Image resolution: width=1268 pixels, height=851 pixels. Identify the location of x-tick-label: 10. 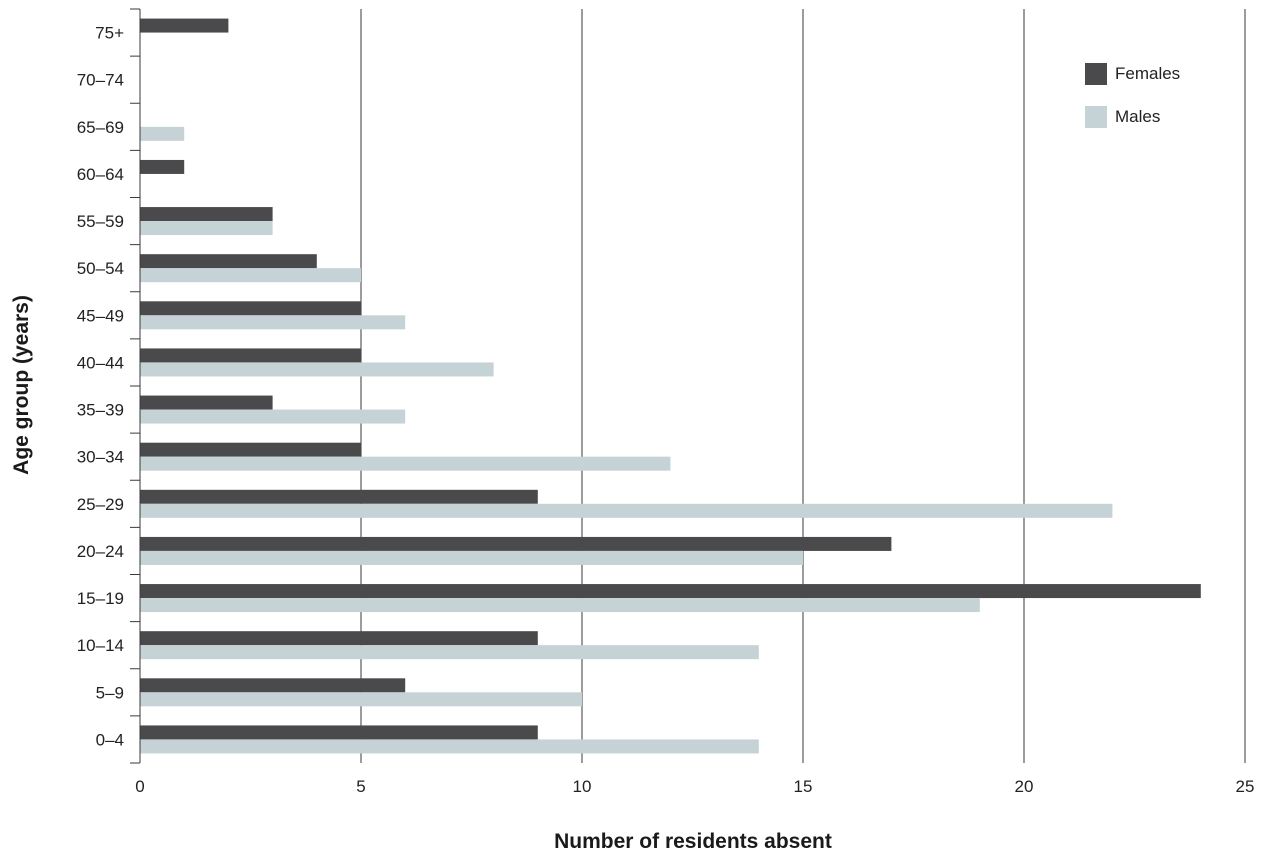
(582, 786).